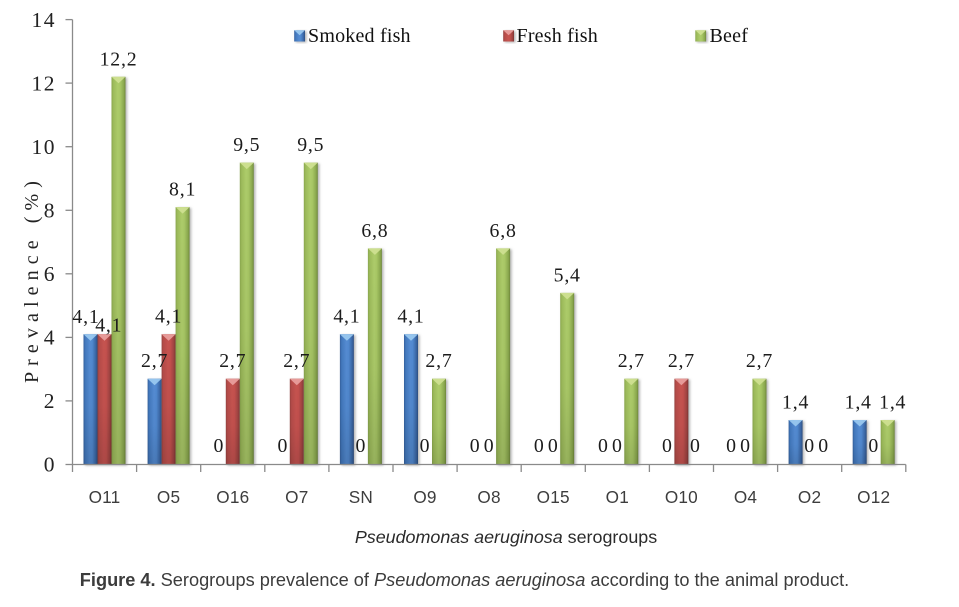  What do you see at coordinates (506, 537) in the screenshot?
I see `svg-text:Pseudomonas aeruginosa serogro: Pseudomonas aeruginosa serogroups` at bounding box center [506, 537].